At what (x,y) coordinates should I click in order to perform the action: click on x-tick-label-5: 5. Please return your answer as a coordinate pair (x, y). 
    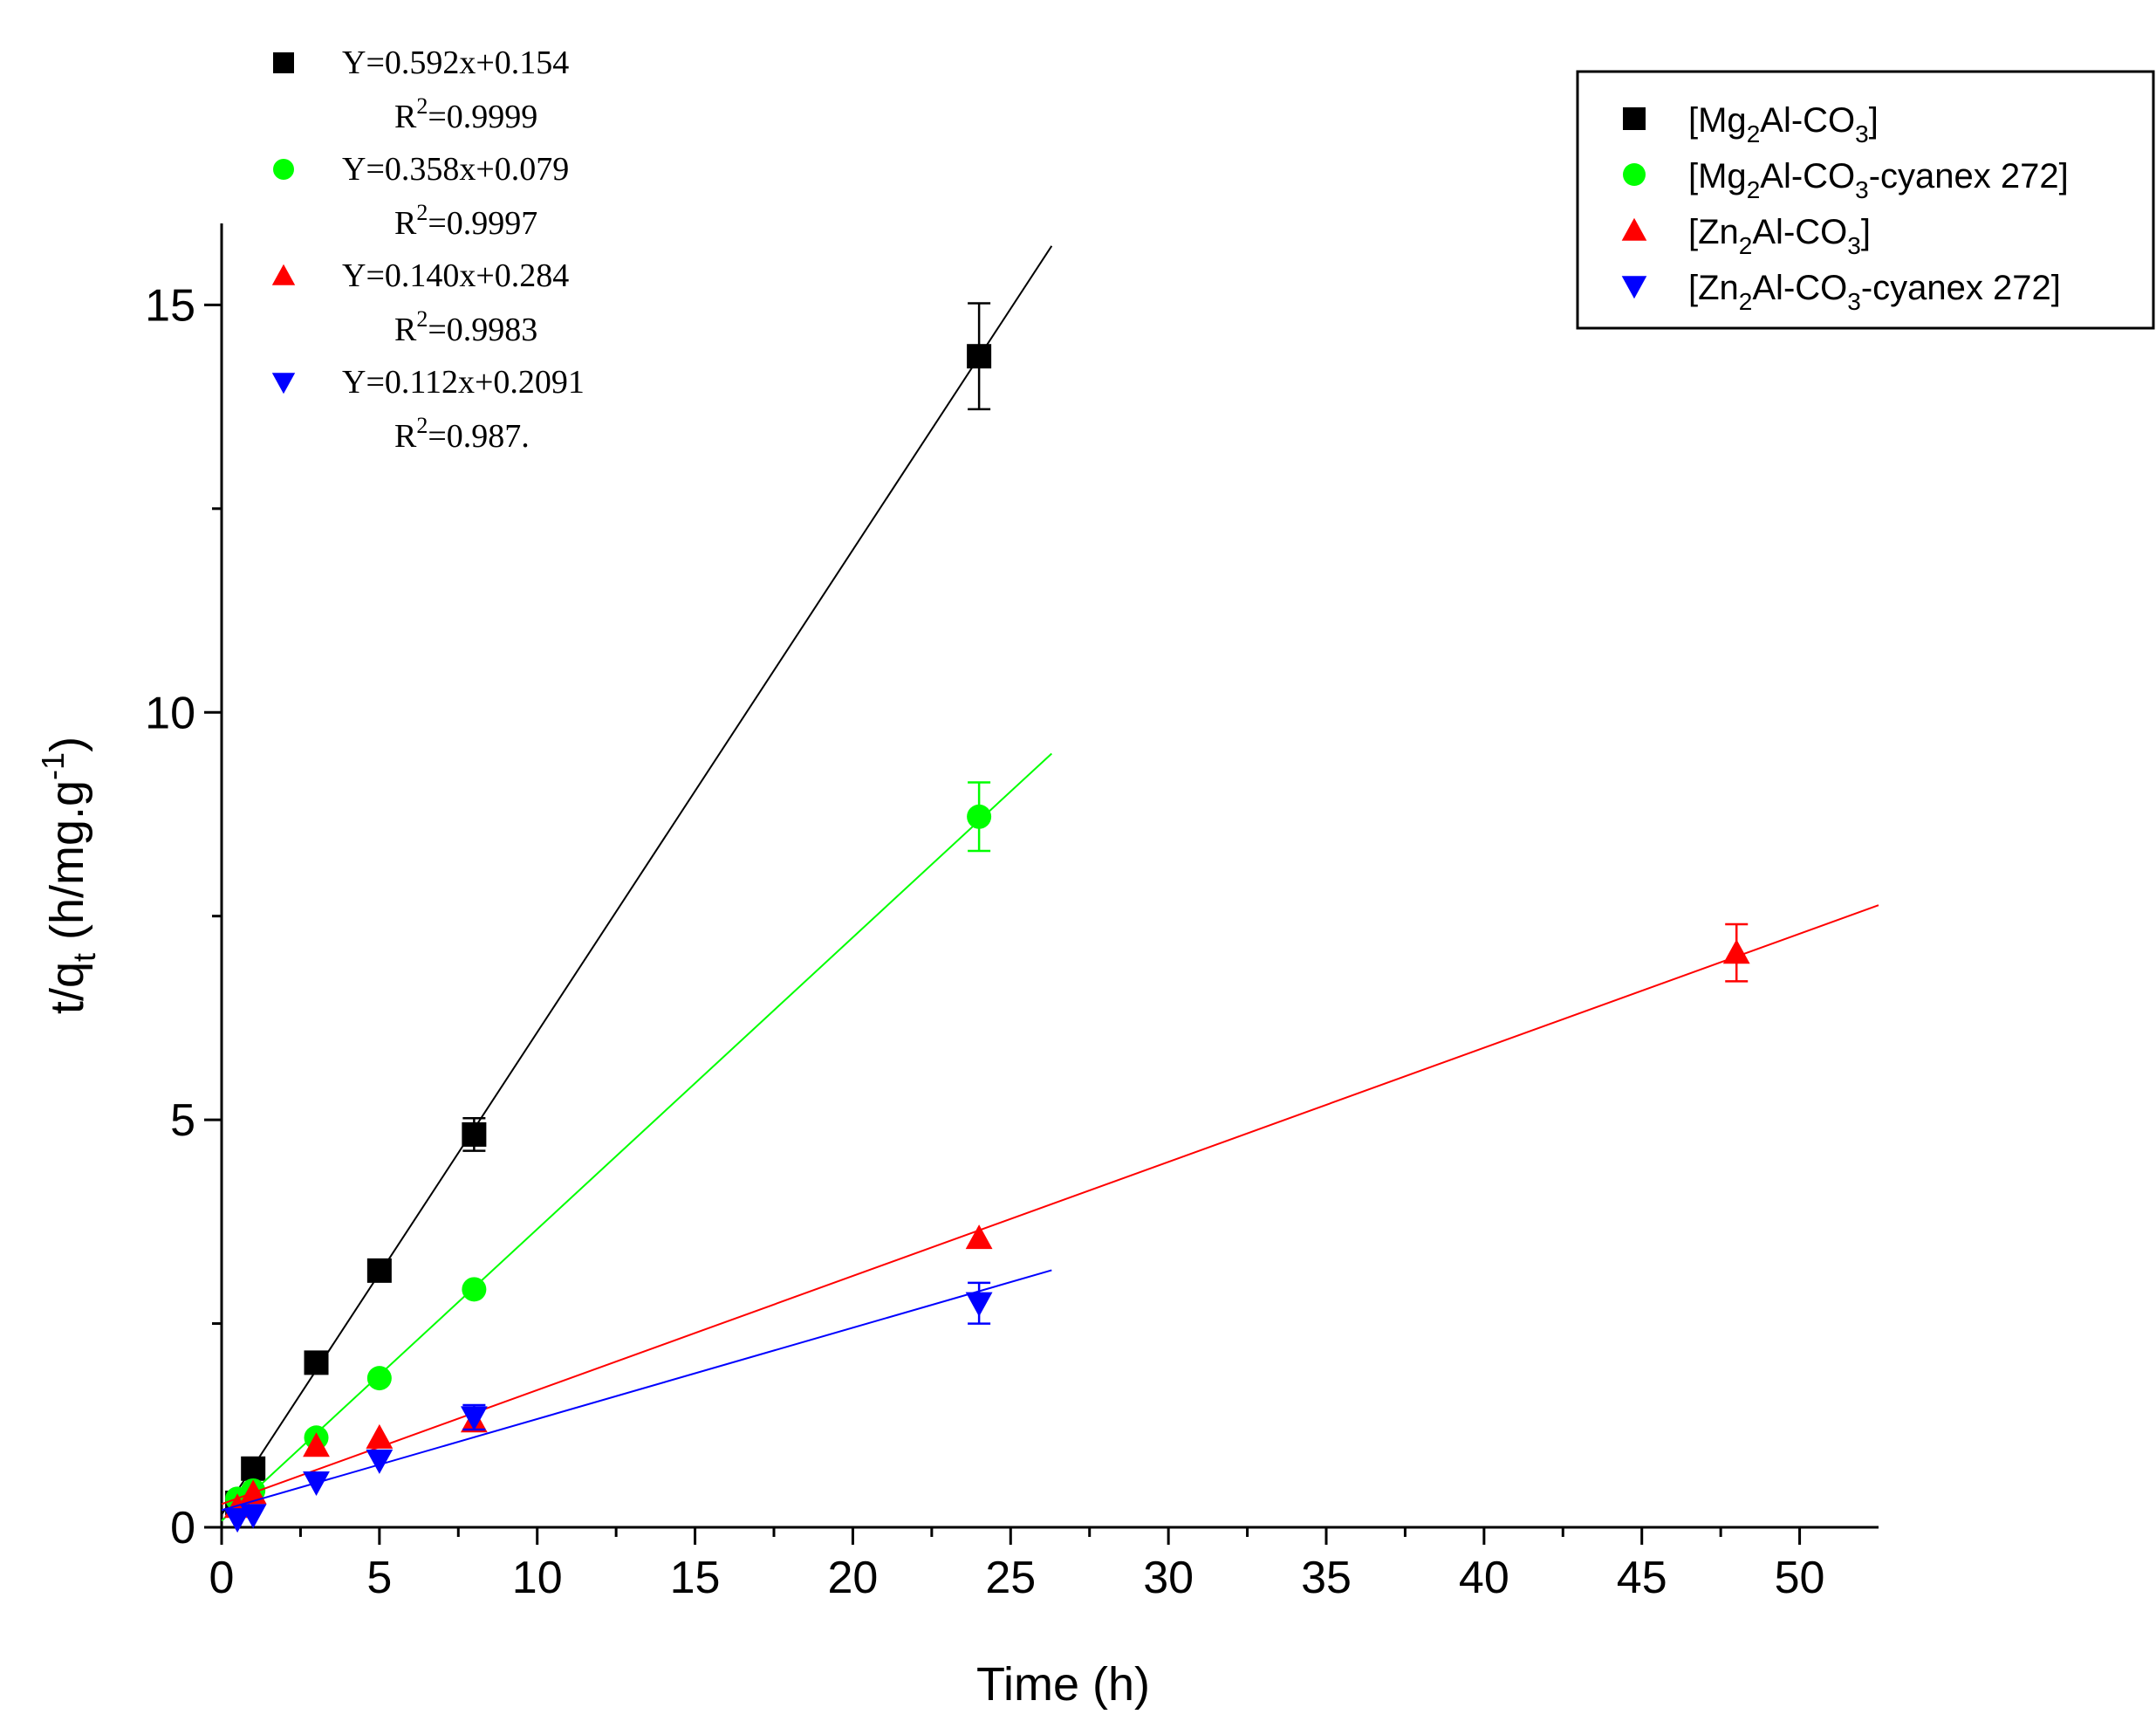
    Looking at the image, I should click on (379, 1578).